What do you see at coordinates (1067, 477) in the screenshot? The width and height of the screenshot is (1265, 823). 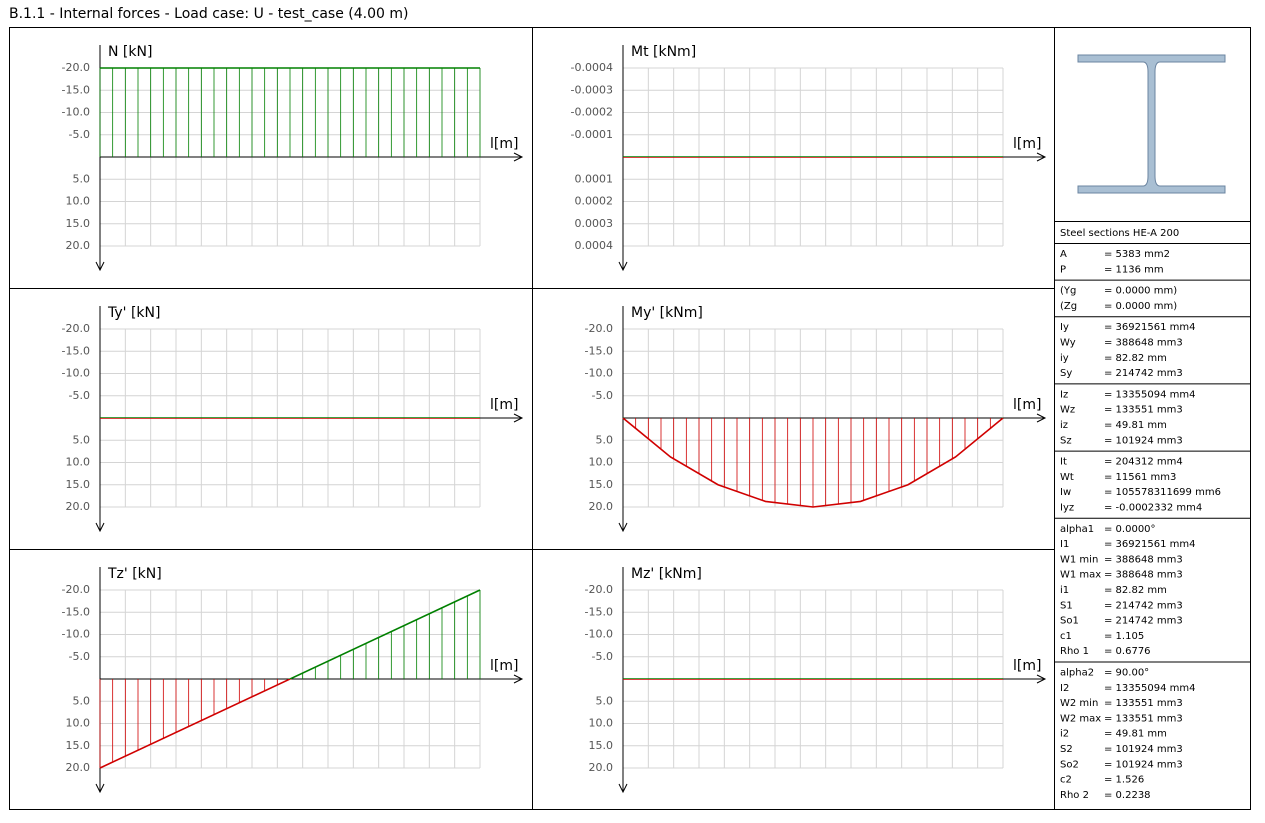 I see `prop-name: Wt` at bounding box center [1067, 477].